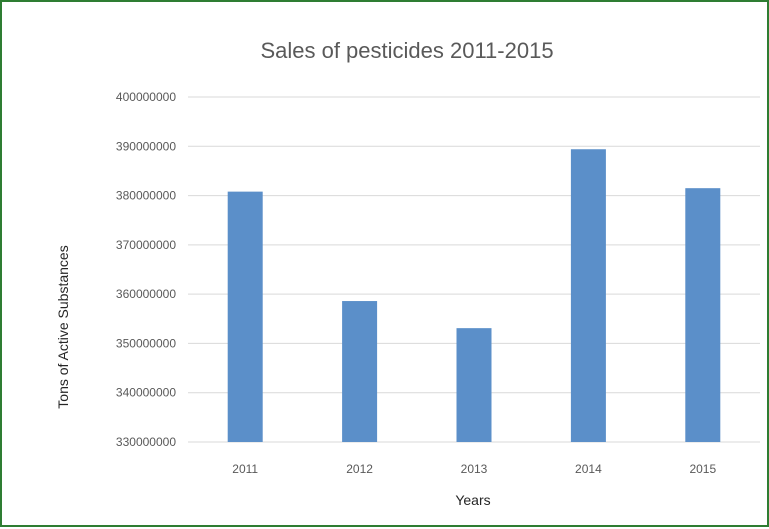 The width and height of the screenshot is (769, 529). Describe the element at coordinates (245, 316) in the screenshot. I see `bar-2011` at that location.